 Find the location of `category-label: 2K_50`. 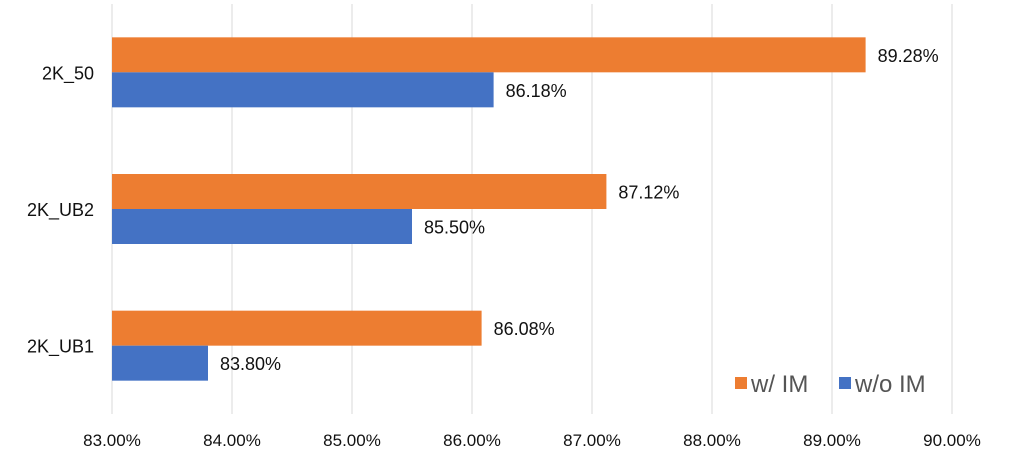

category-label: 2K_50 is located at coordinates (68, 73).